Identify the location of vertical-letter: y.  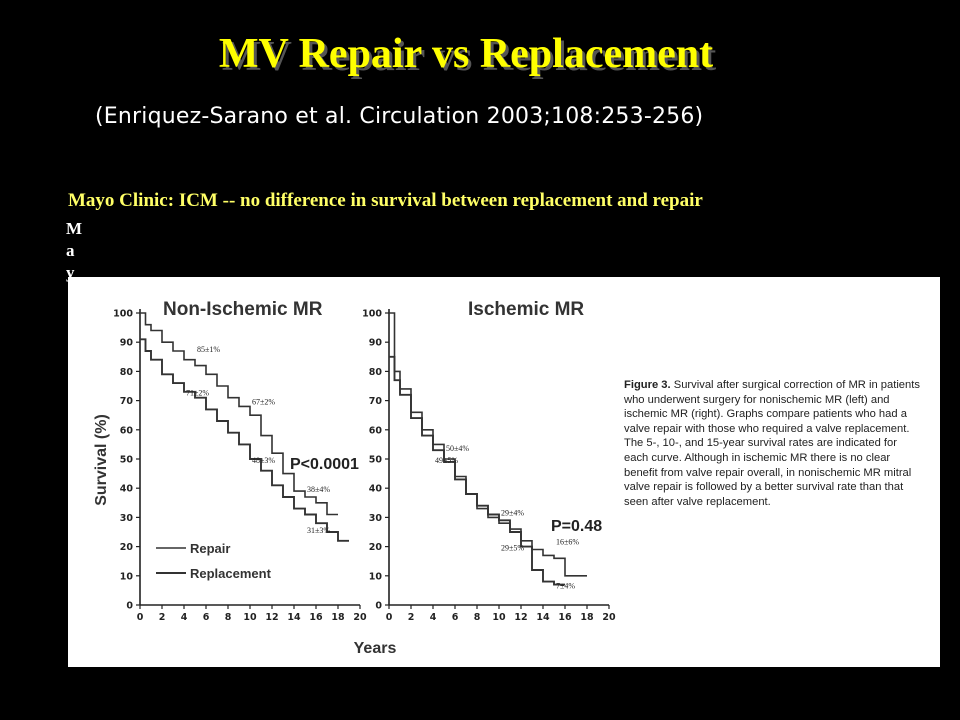
(70, 272).